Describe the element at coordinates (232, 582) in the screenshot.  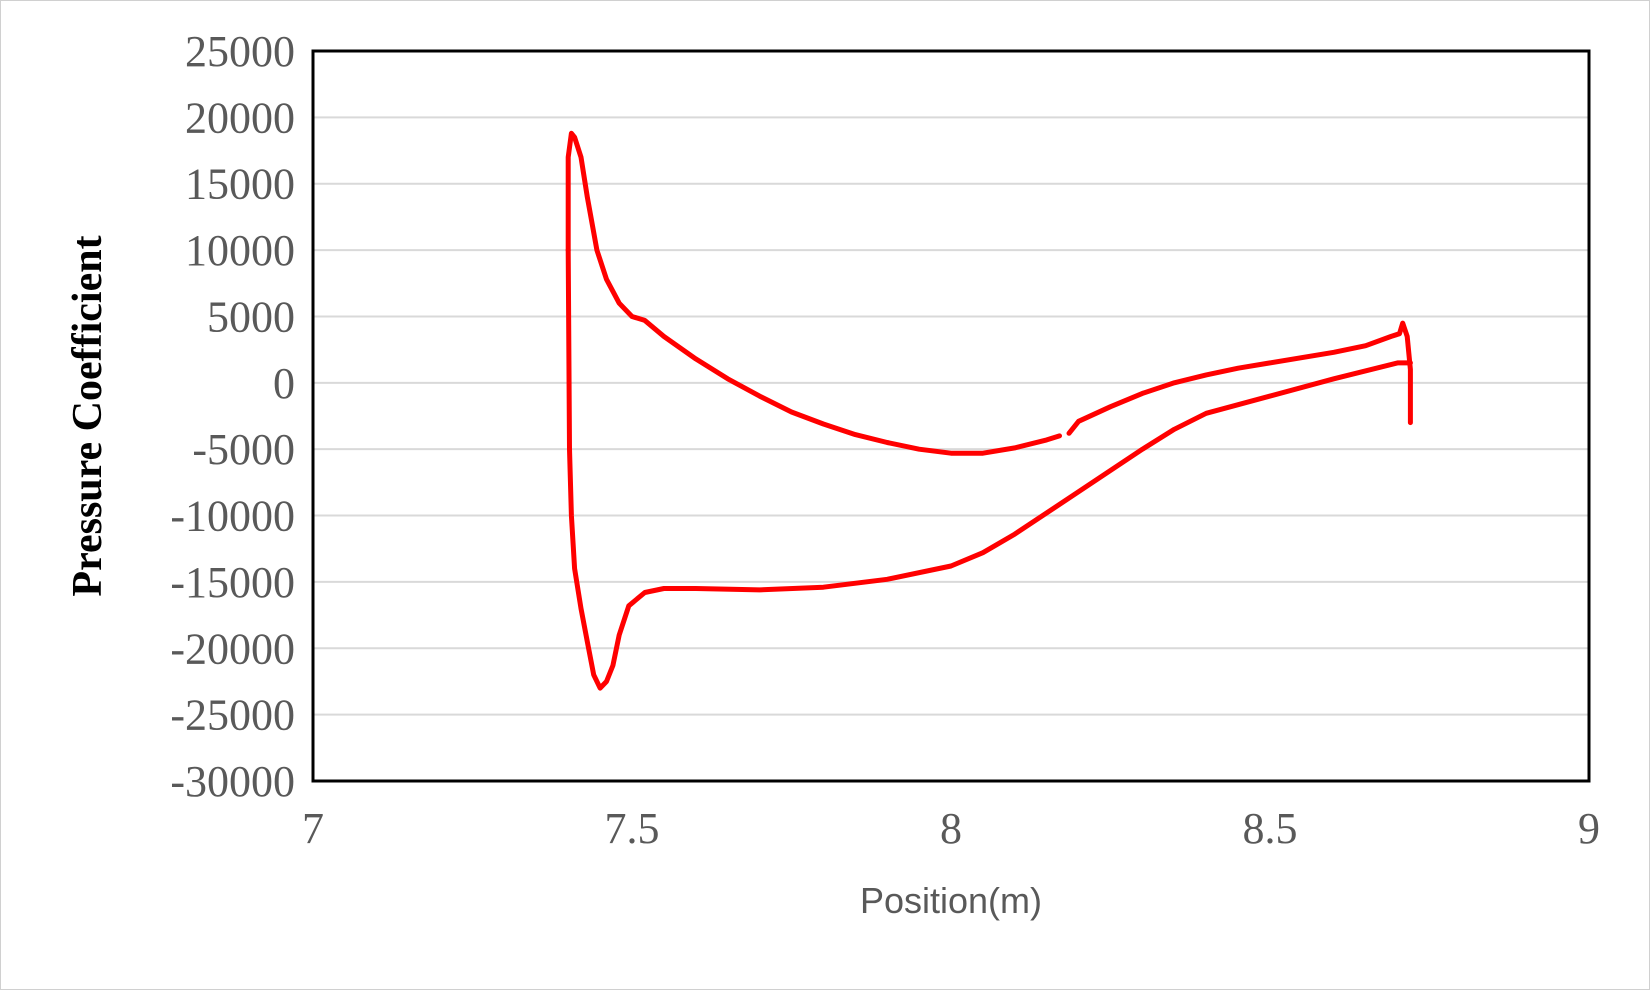
I see `y-tick-label: -15000` at that location.